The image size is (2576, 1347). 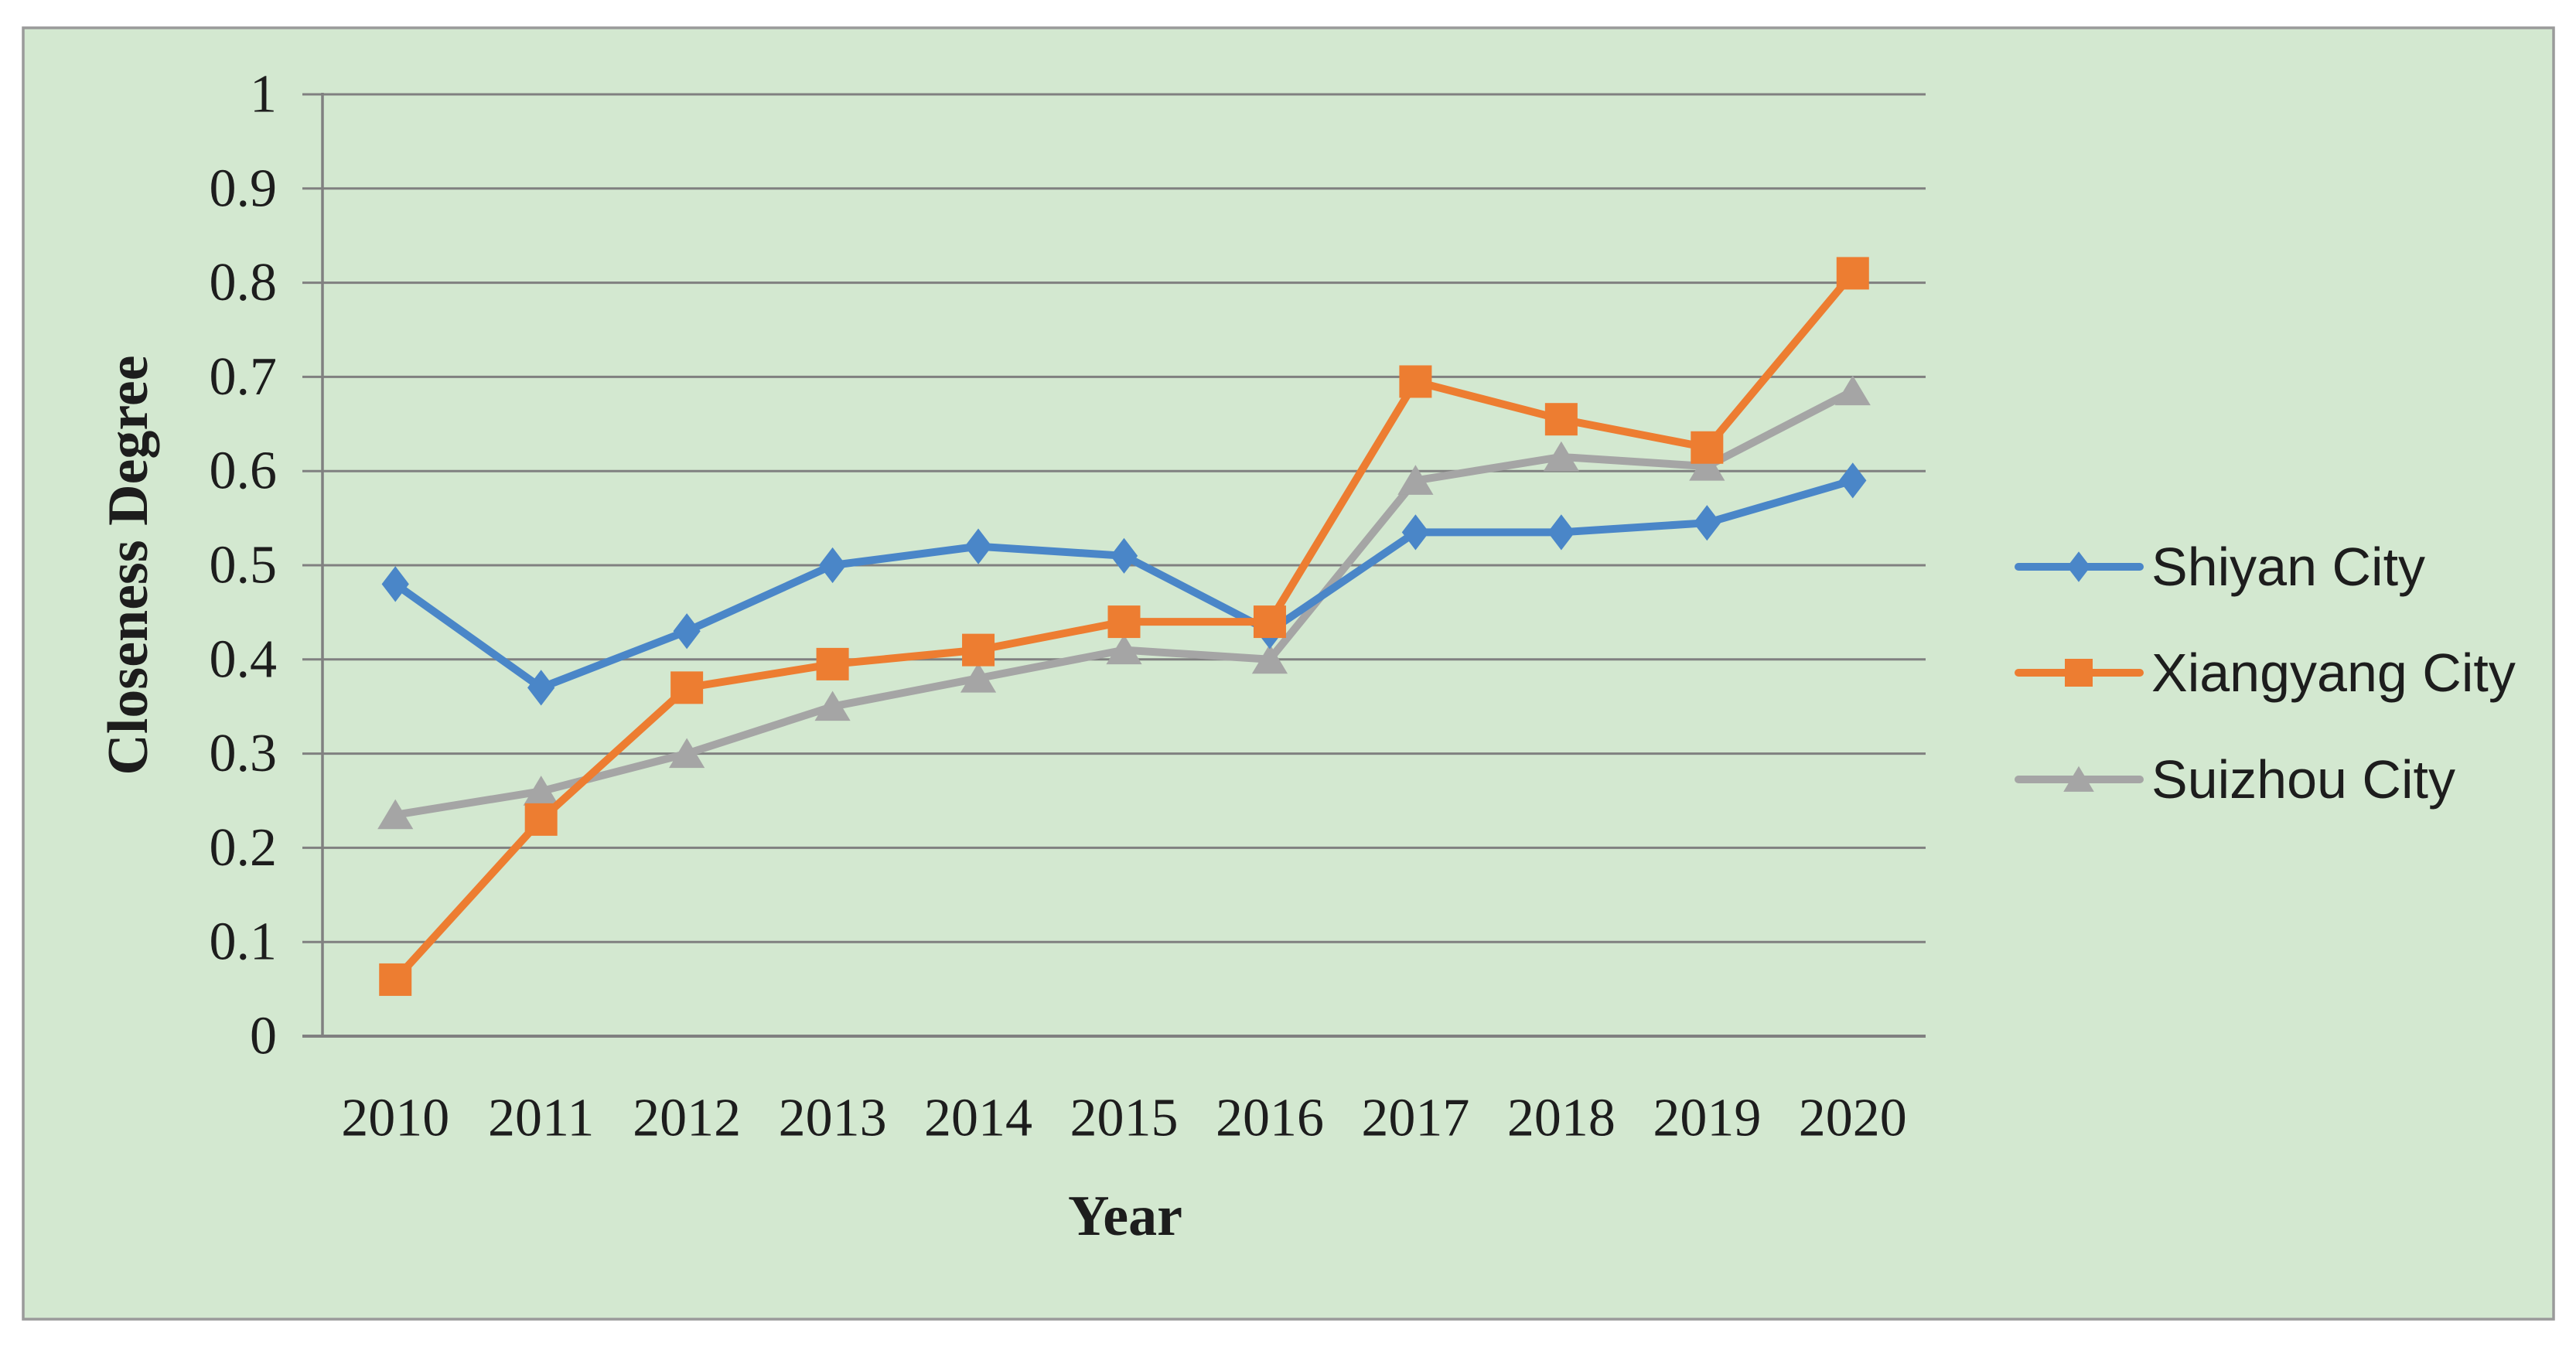 I want to click on legend-item-shiyan-city: Shiyan City, so click(x=2220, y=567).